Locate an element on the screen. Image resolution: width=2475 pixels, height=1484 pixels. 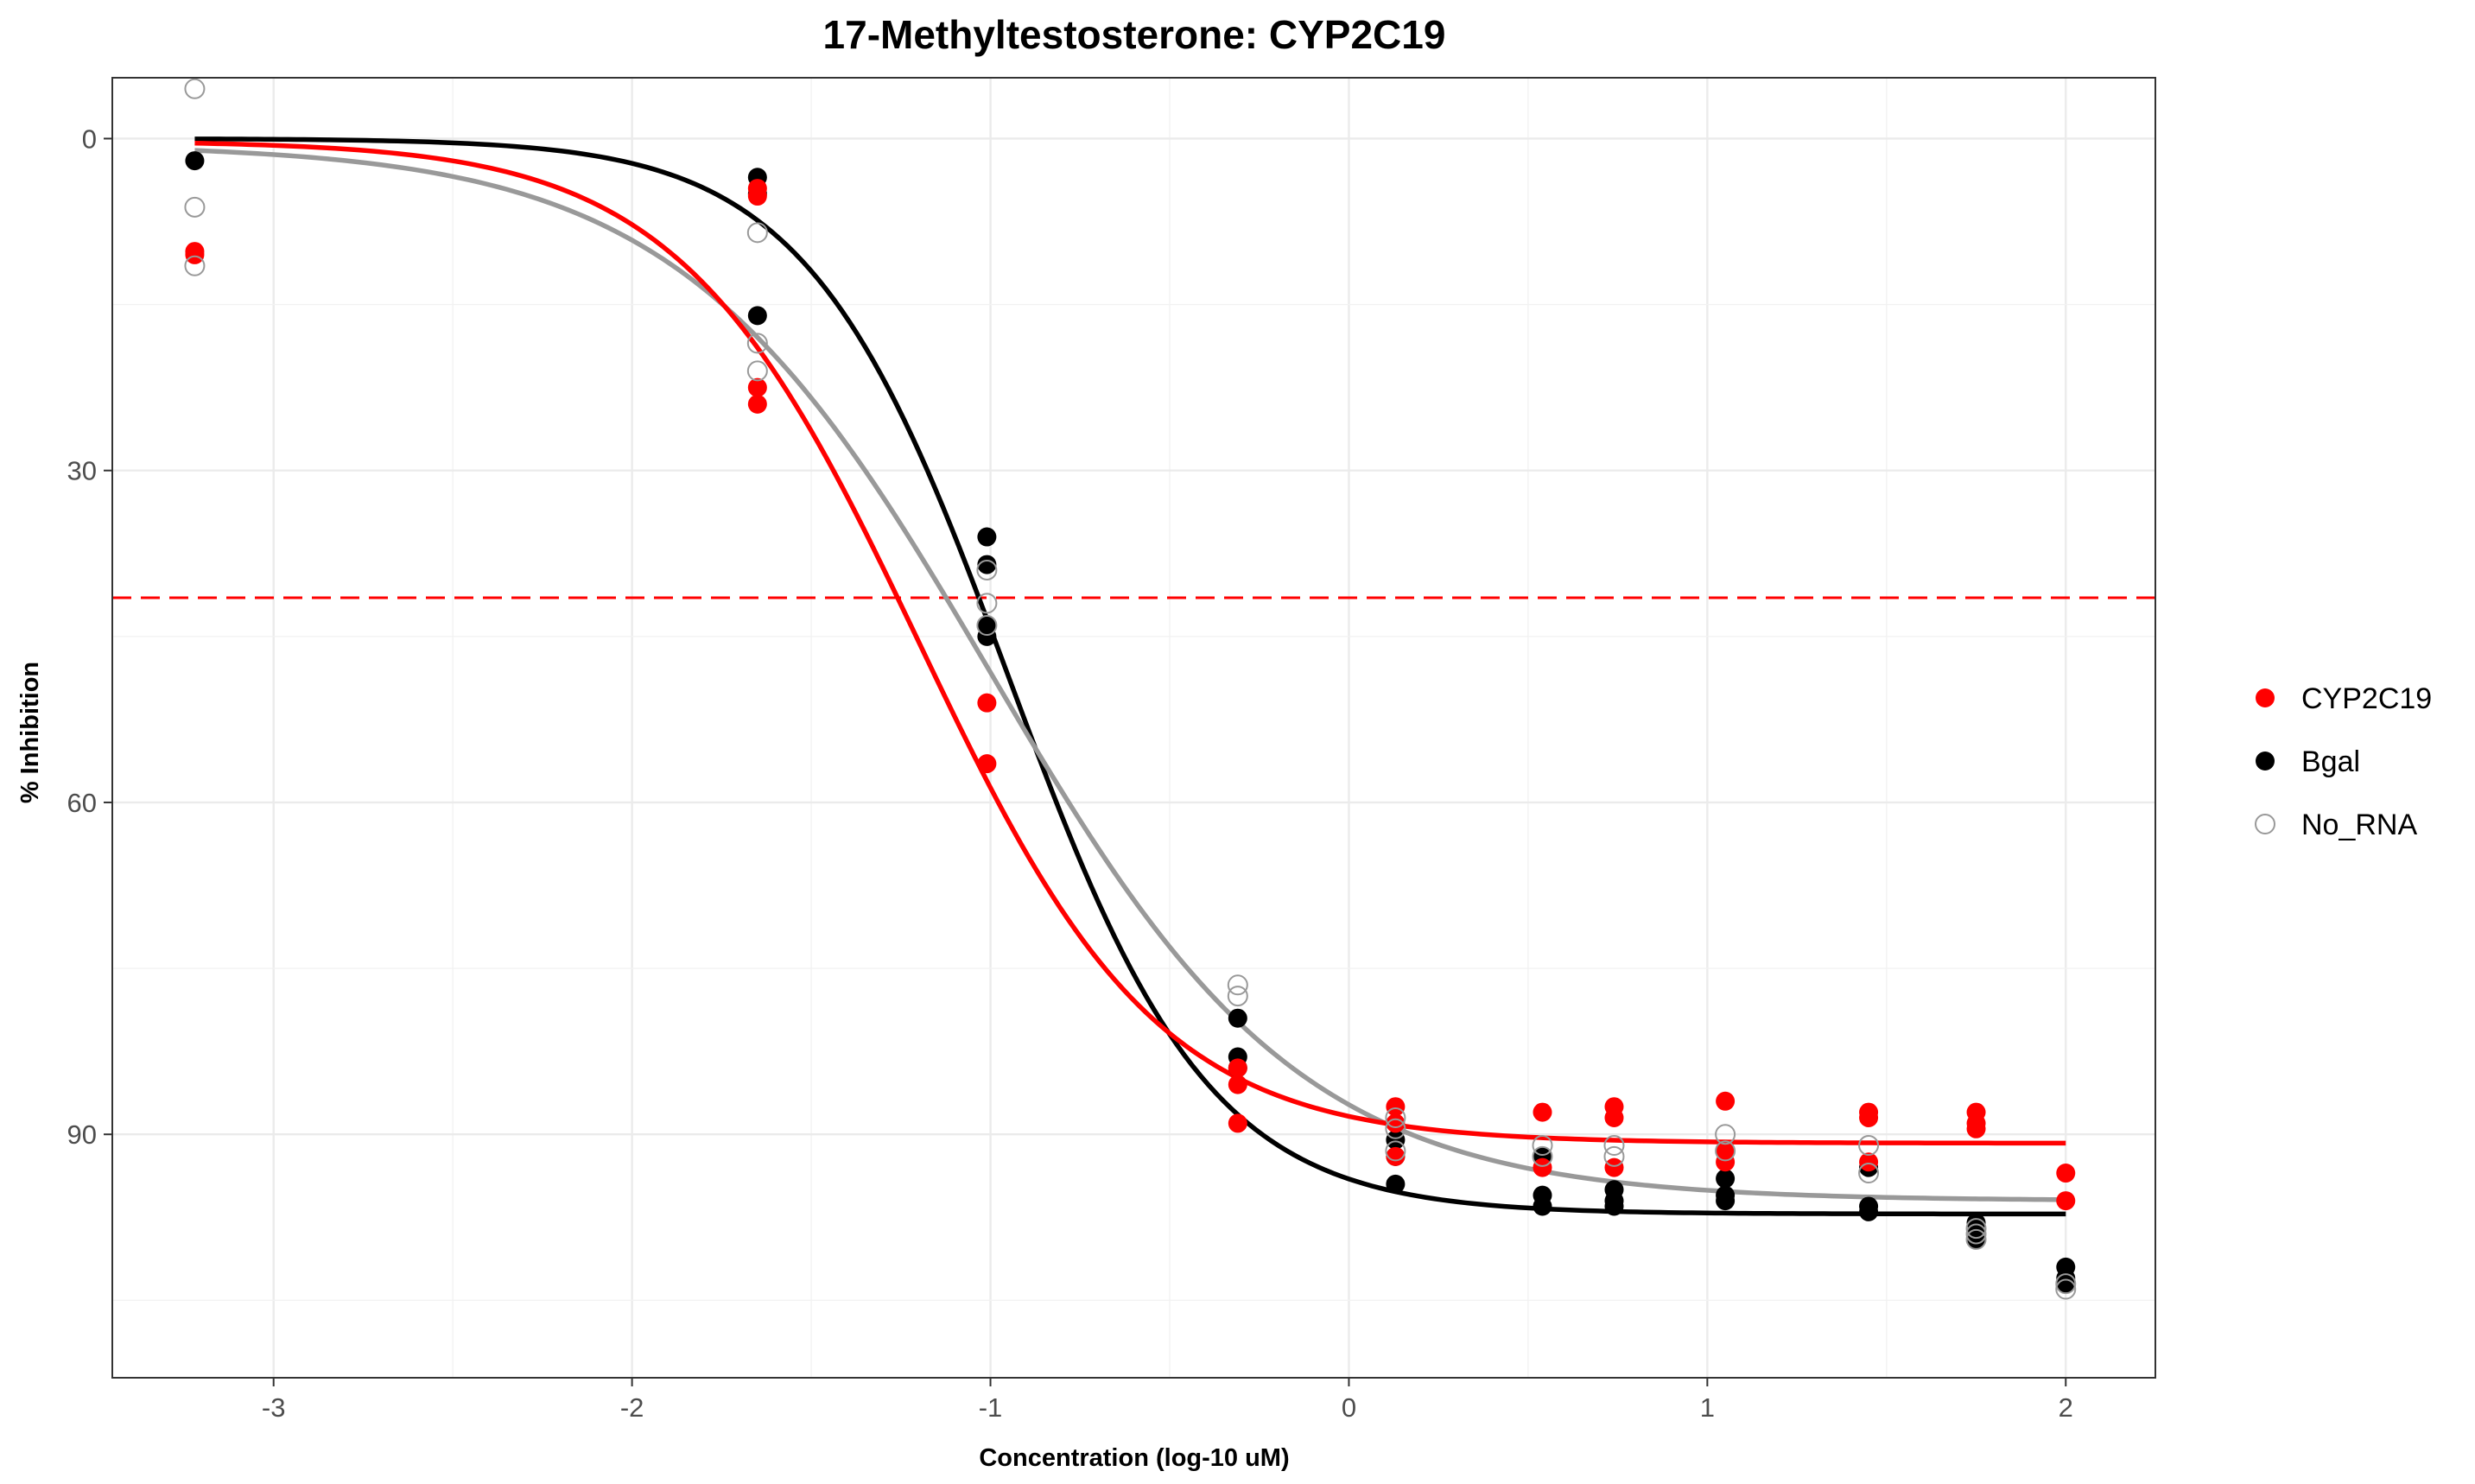
y-tick-label: 0 is located at coordinates (89, 139).